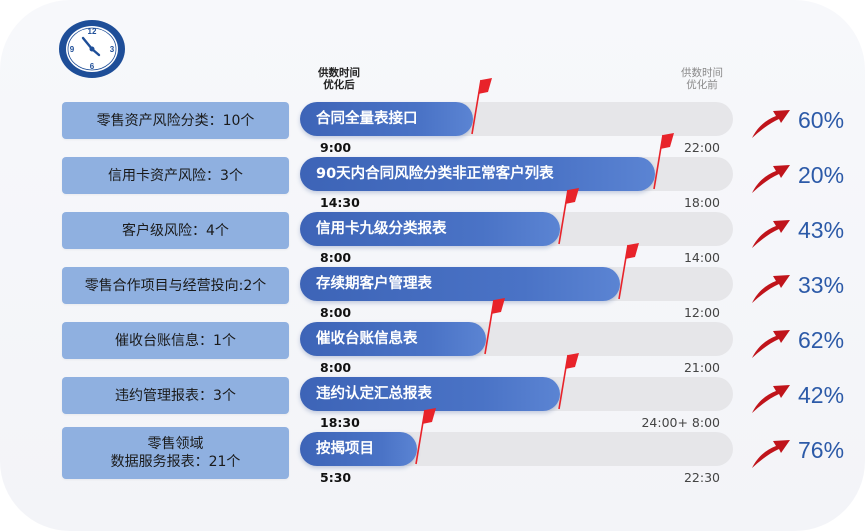 Image resolution: width=865 pixels, height=531 pixels. I want to click on category-label: 违约管理报表：3个, so click(175, 395).